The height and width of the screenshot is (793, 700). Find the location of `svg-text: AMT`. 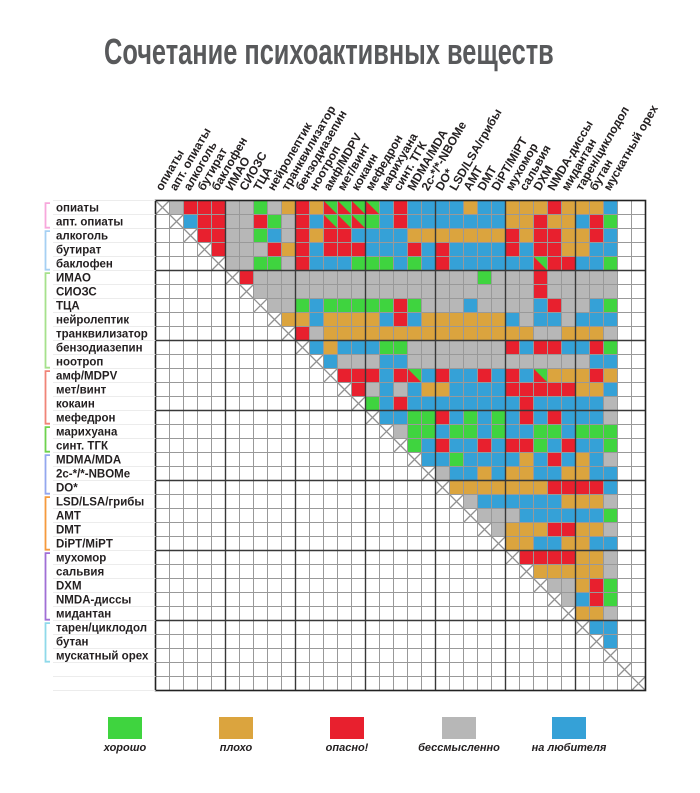

svg-text: AMT is located at coordinates (68, 516).